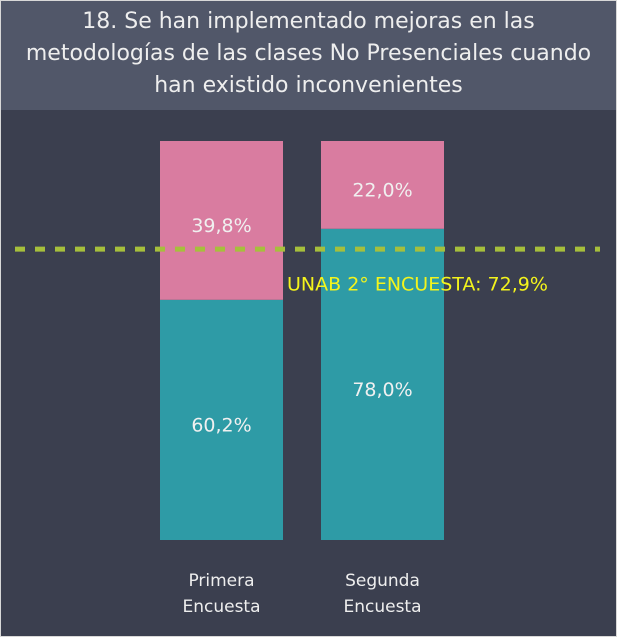 This screenshot has height=637, width=617. I want to click on x-tick-label: Segunda Encuesta, so click(382, 594).